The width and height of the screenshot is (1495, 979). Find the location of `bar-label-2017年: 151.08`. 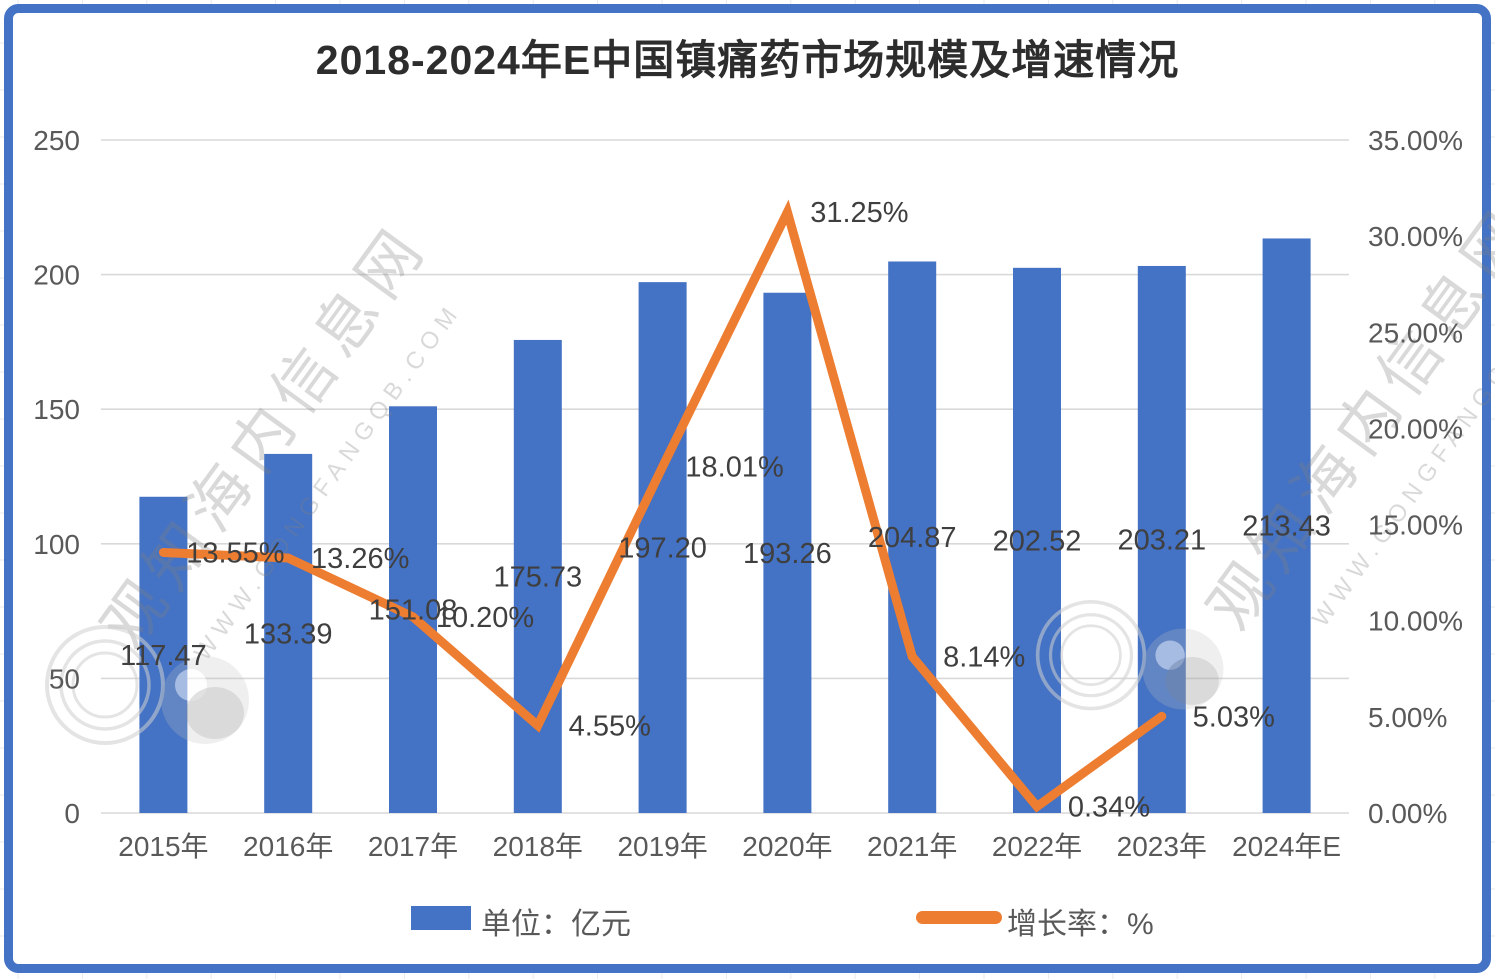

bar-label-2017年: 151.08 is located at coordinates (413, 611).